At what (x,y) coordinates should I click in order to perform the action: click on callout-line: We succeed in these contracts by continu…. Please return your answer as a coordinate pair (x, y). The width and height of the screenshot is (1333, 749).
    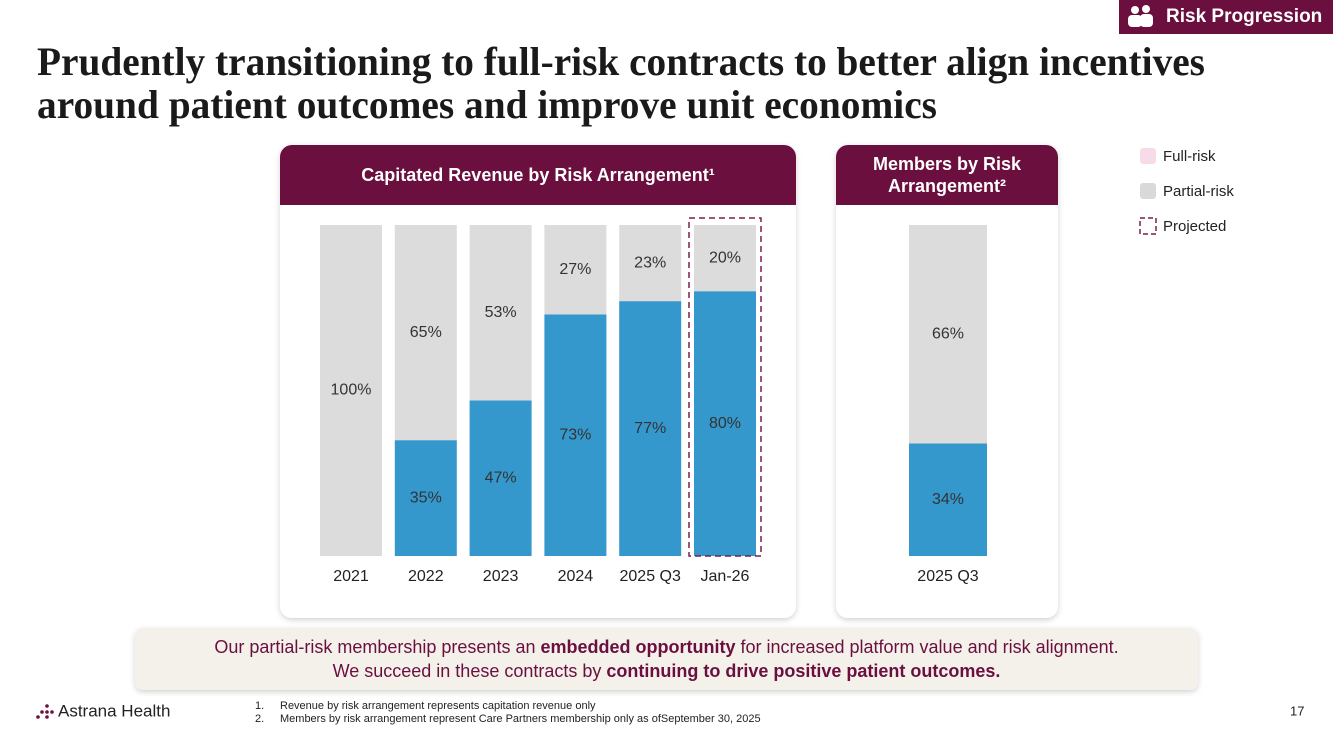
    Looking at the image, I should click on (667, 671).